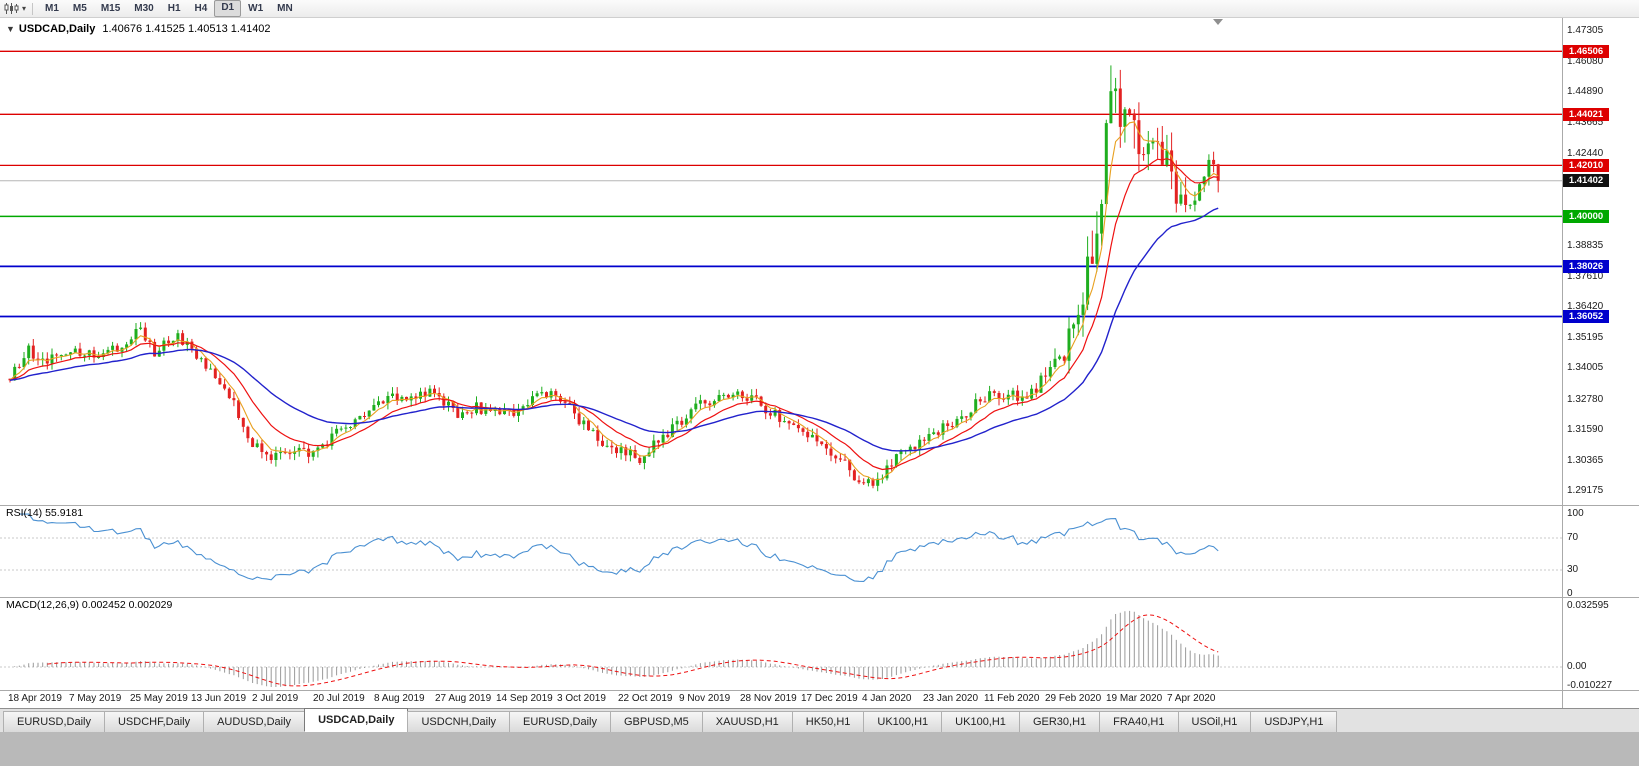 The image size is (1639, 766). Describe the element at coordinates (201, 8) in the screenshot. I see `timeframe-button-h4: H4` at that location.